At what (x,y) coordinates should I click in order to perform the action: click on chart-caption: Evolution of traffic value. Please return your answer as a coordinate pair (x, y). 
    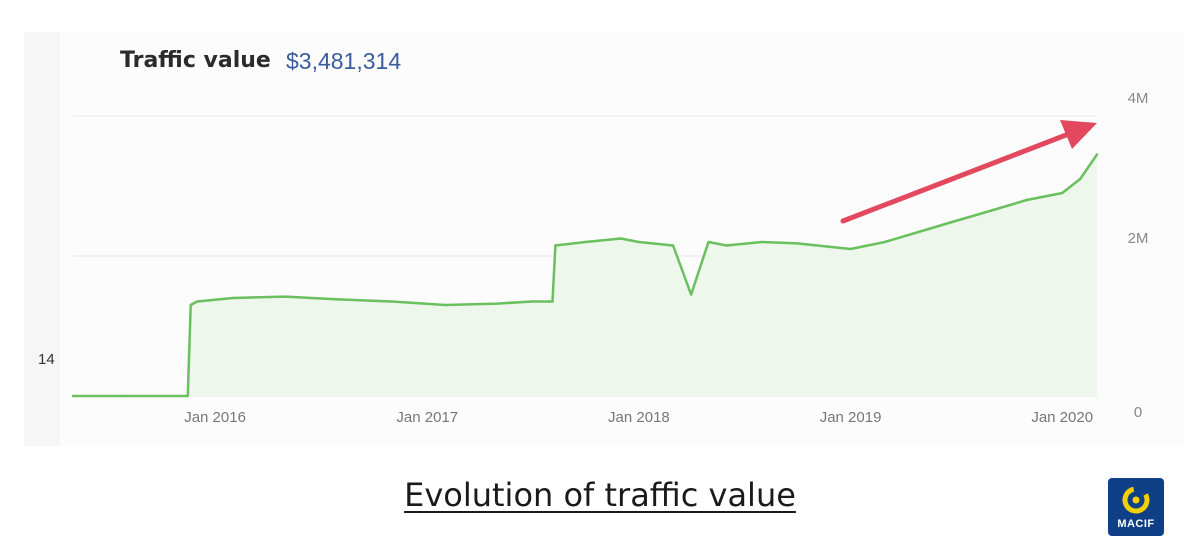
    Looking at the image, I should click on (600, 495).